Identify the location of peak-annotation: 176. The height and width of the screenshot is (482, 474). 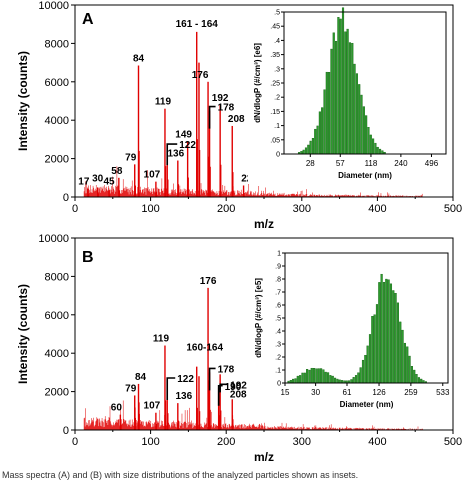
(208, 281).